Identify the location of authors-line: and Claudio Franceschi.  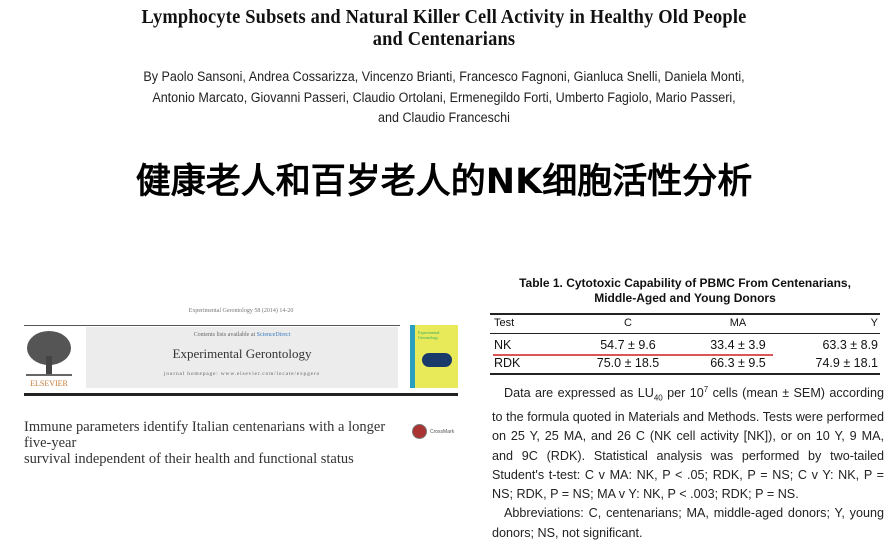
(444, 117).